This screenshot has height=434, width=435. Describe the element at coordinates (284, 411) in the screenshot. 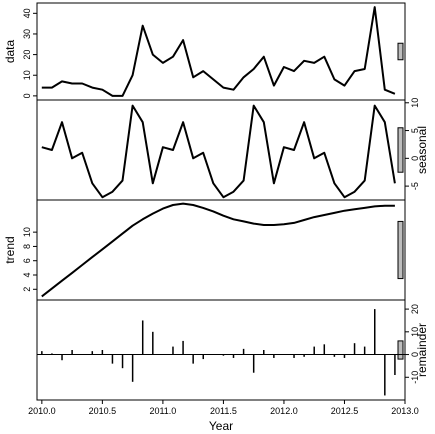

I see `xtick-label: 2012.0` at that location.